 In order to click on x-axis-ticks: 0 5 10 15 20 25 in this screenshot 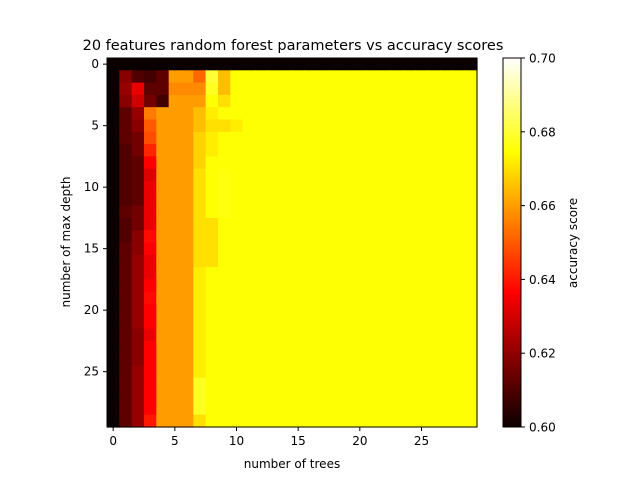, I will do `click(269, 437)`.